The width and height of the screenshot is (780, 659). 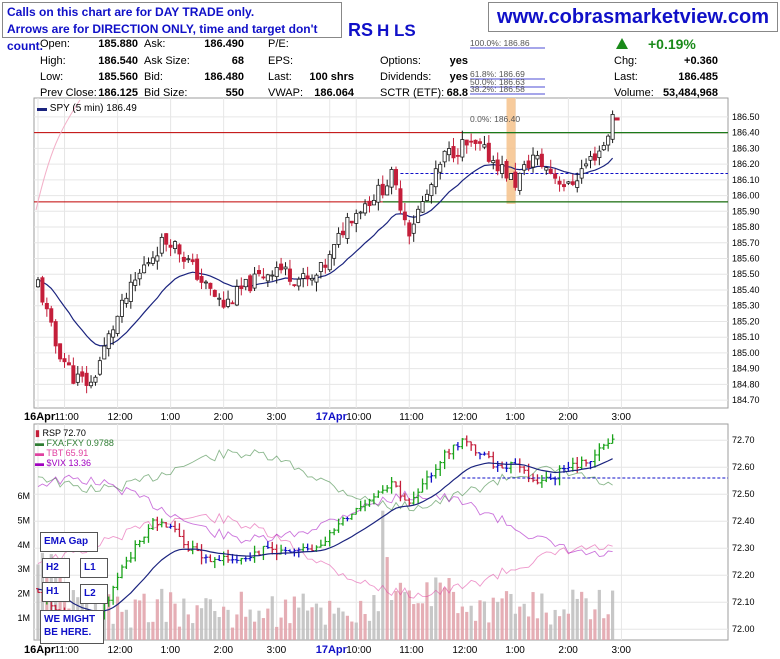 I want to click on upper-legend: ▬ SPY (5 min) 186.49, so click(x=87, y=108).